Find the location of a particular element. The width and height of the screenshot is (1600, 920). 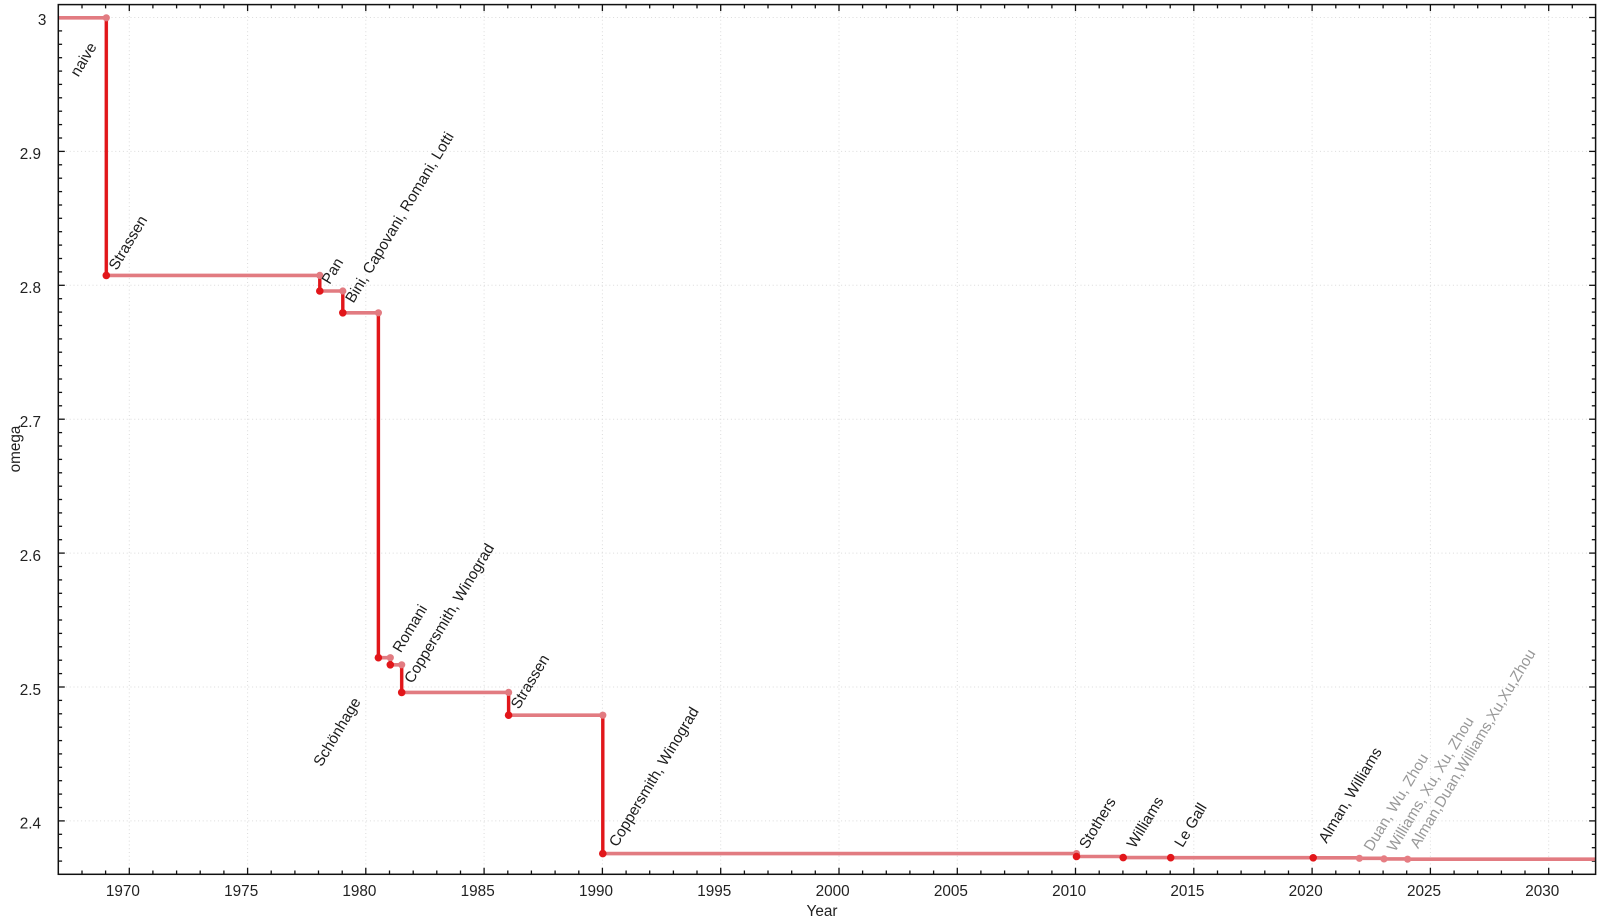

svg-text: 2.5 is located at coordinates (30, 690).